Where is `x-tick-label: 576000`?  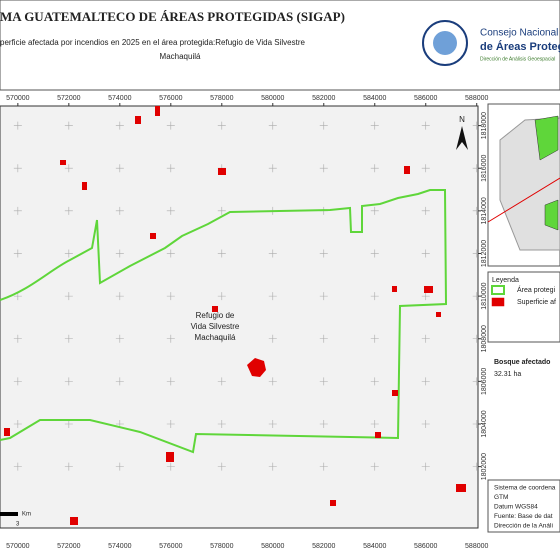
x-tick-label: 576000 is located at coordinates (170, 546).